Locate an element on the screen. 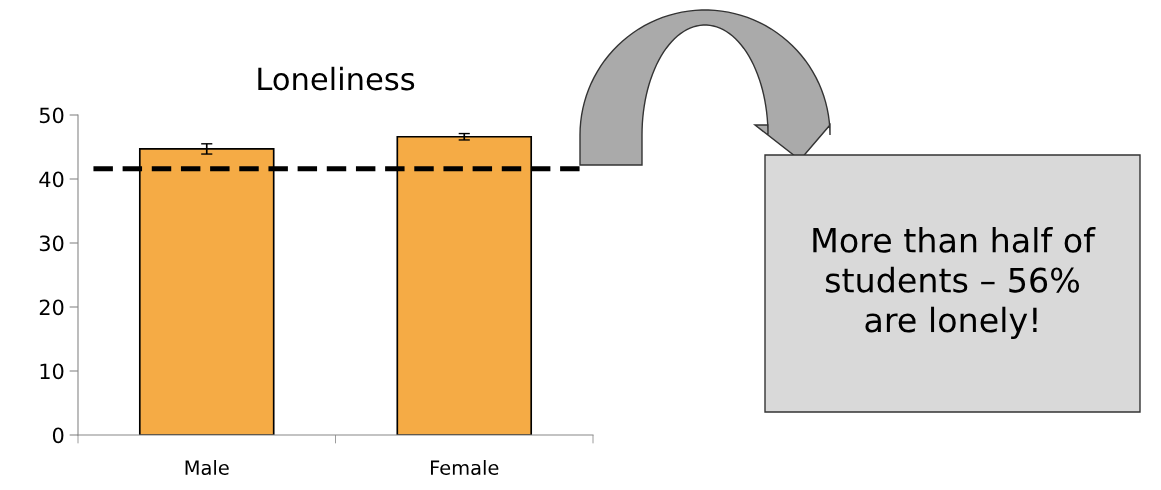 This screenshot has width=1161, height=490. y-tick-label: 50 is located at coordinates (51, 115).